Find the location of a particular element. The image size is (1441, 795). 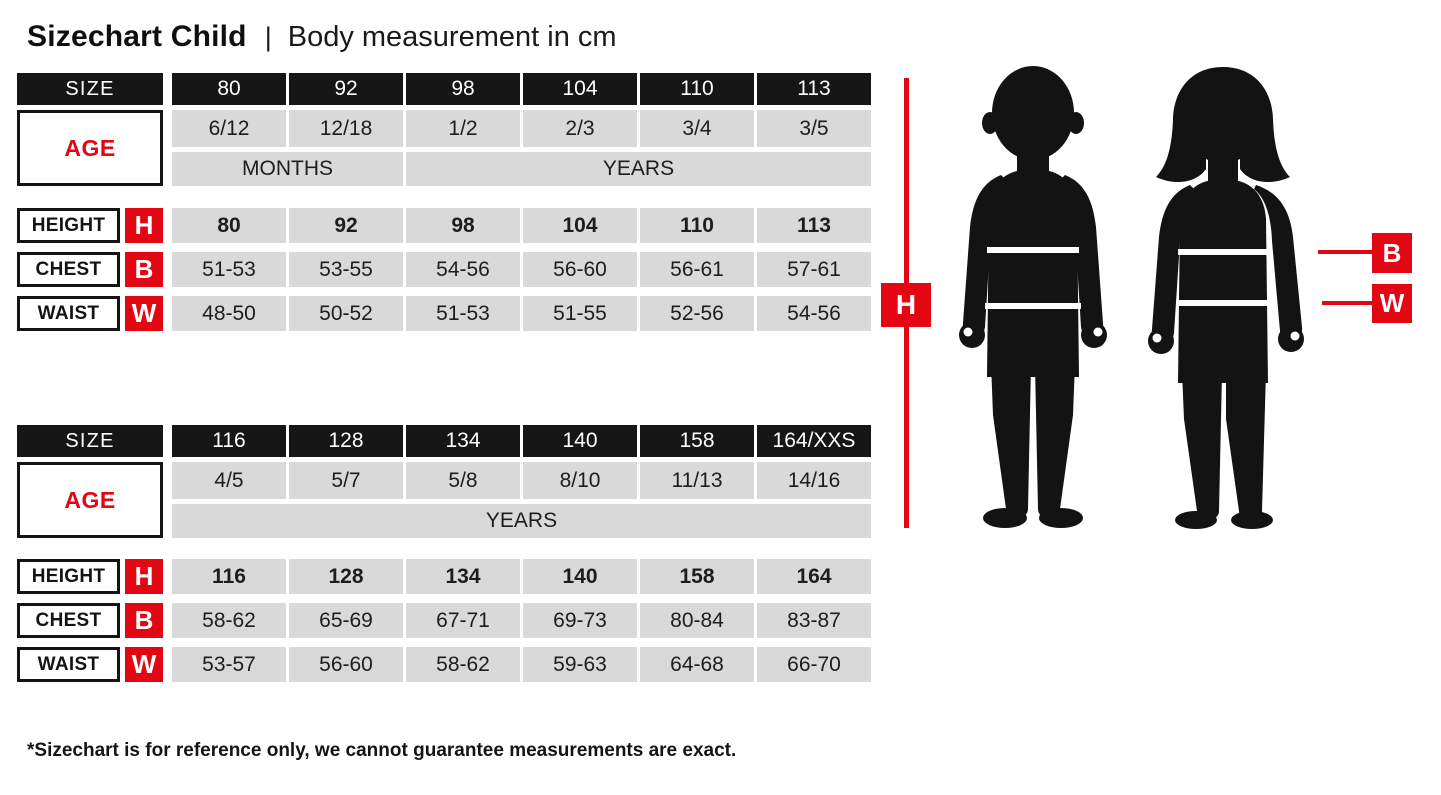

table1-height-cell: 113 is located at coordinates (814, 225).